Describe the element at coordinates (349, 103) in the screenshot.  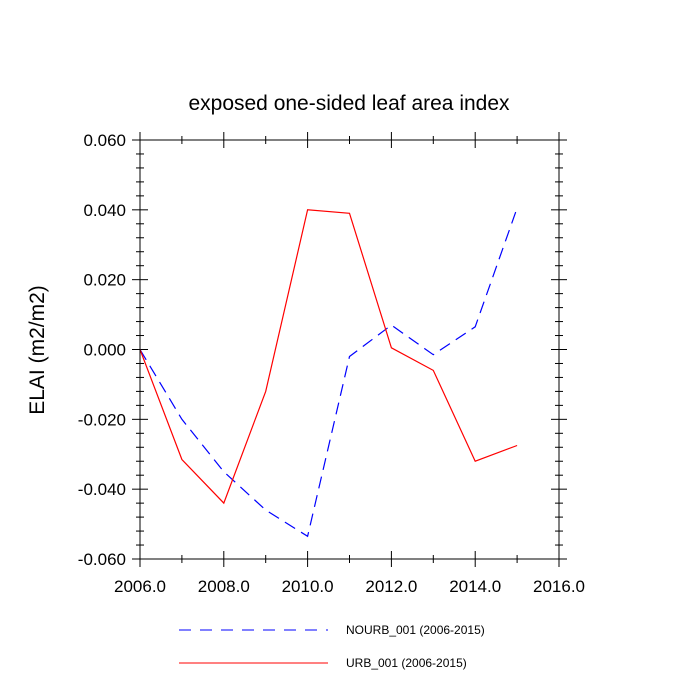
I see `chart-title: exposed one-sided leaf area index` at that location.